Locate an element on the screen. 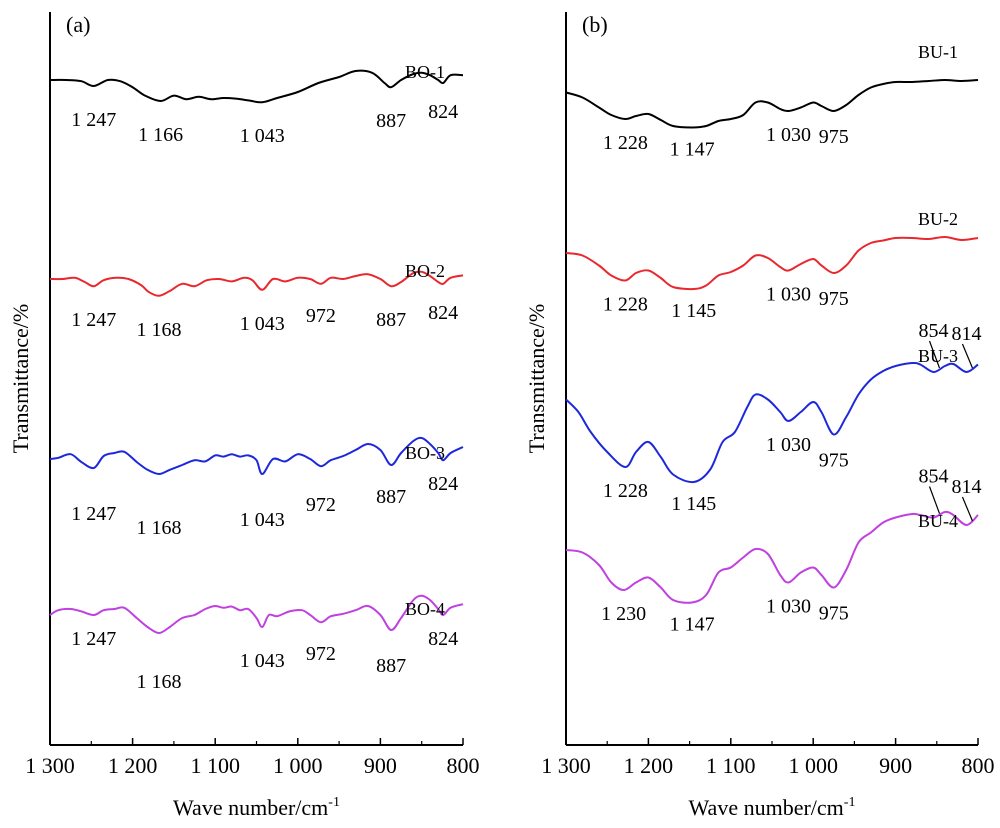 The width and height of the screenshot is (1000, 828). series-name-label: BU-1 is located at coordinates (938, 52).